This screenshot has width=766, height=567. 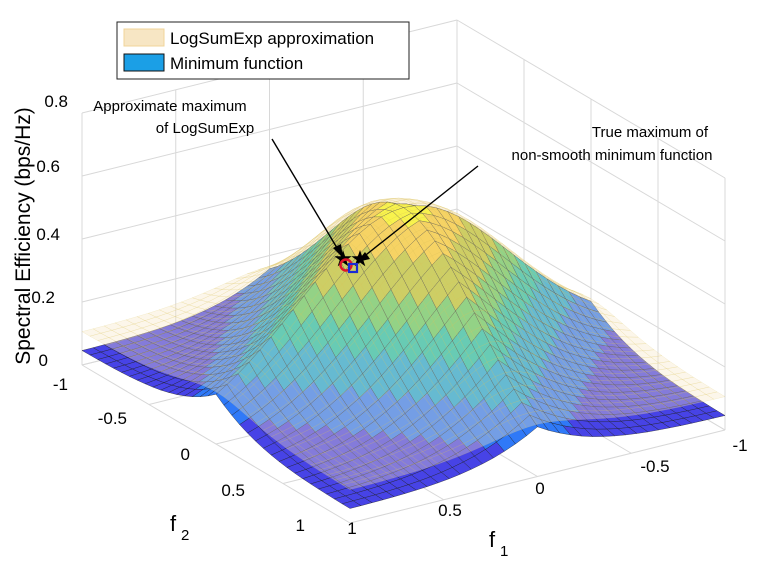 I want to click on y-axis-label-subscript: 2, so click(x=185, y=535).